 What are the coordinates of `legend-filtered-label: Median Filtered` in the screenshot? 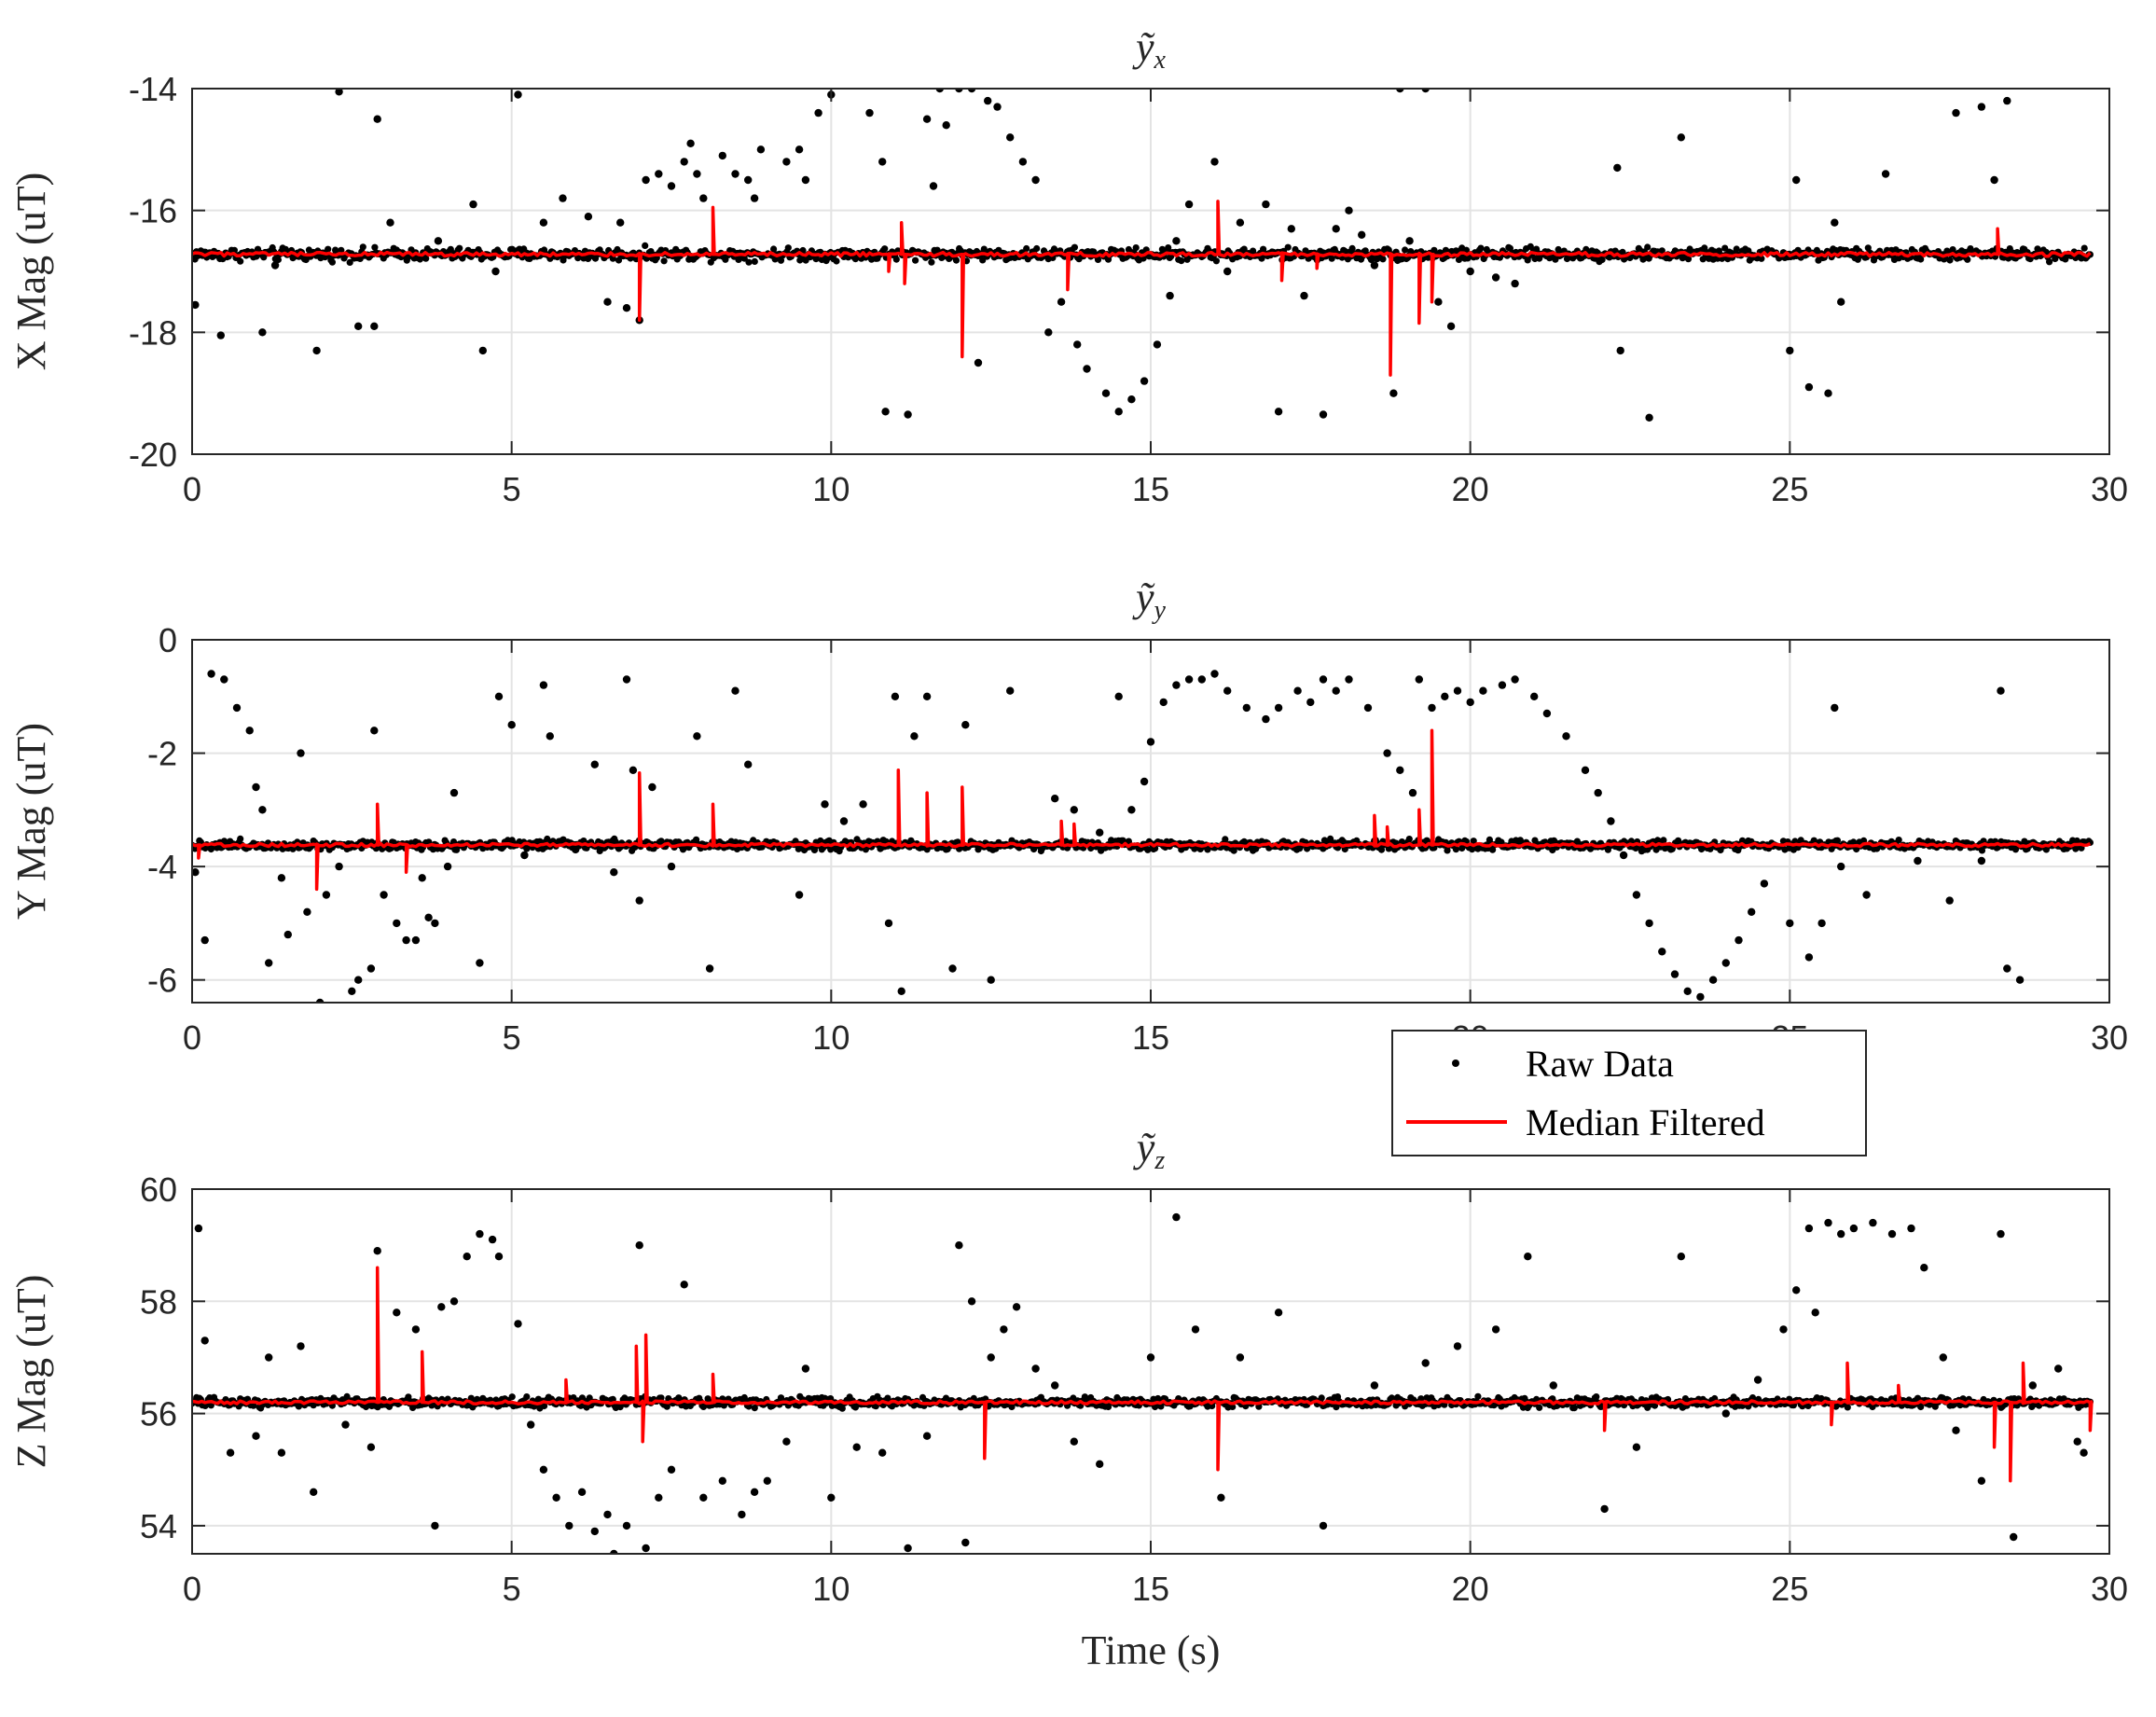 It's located at (1645, 1122).